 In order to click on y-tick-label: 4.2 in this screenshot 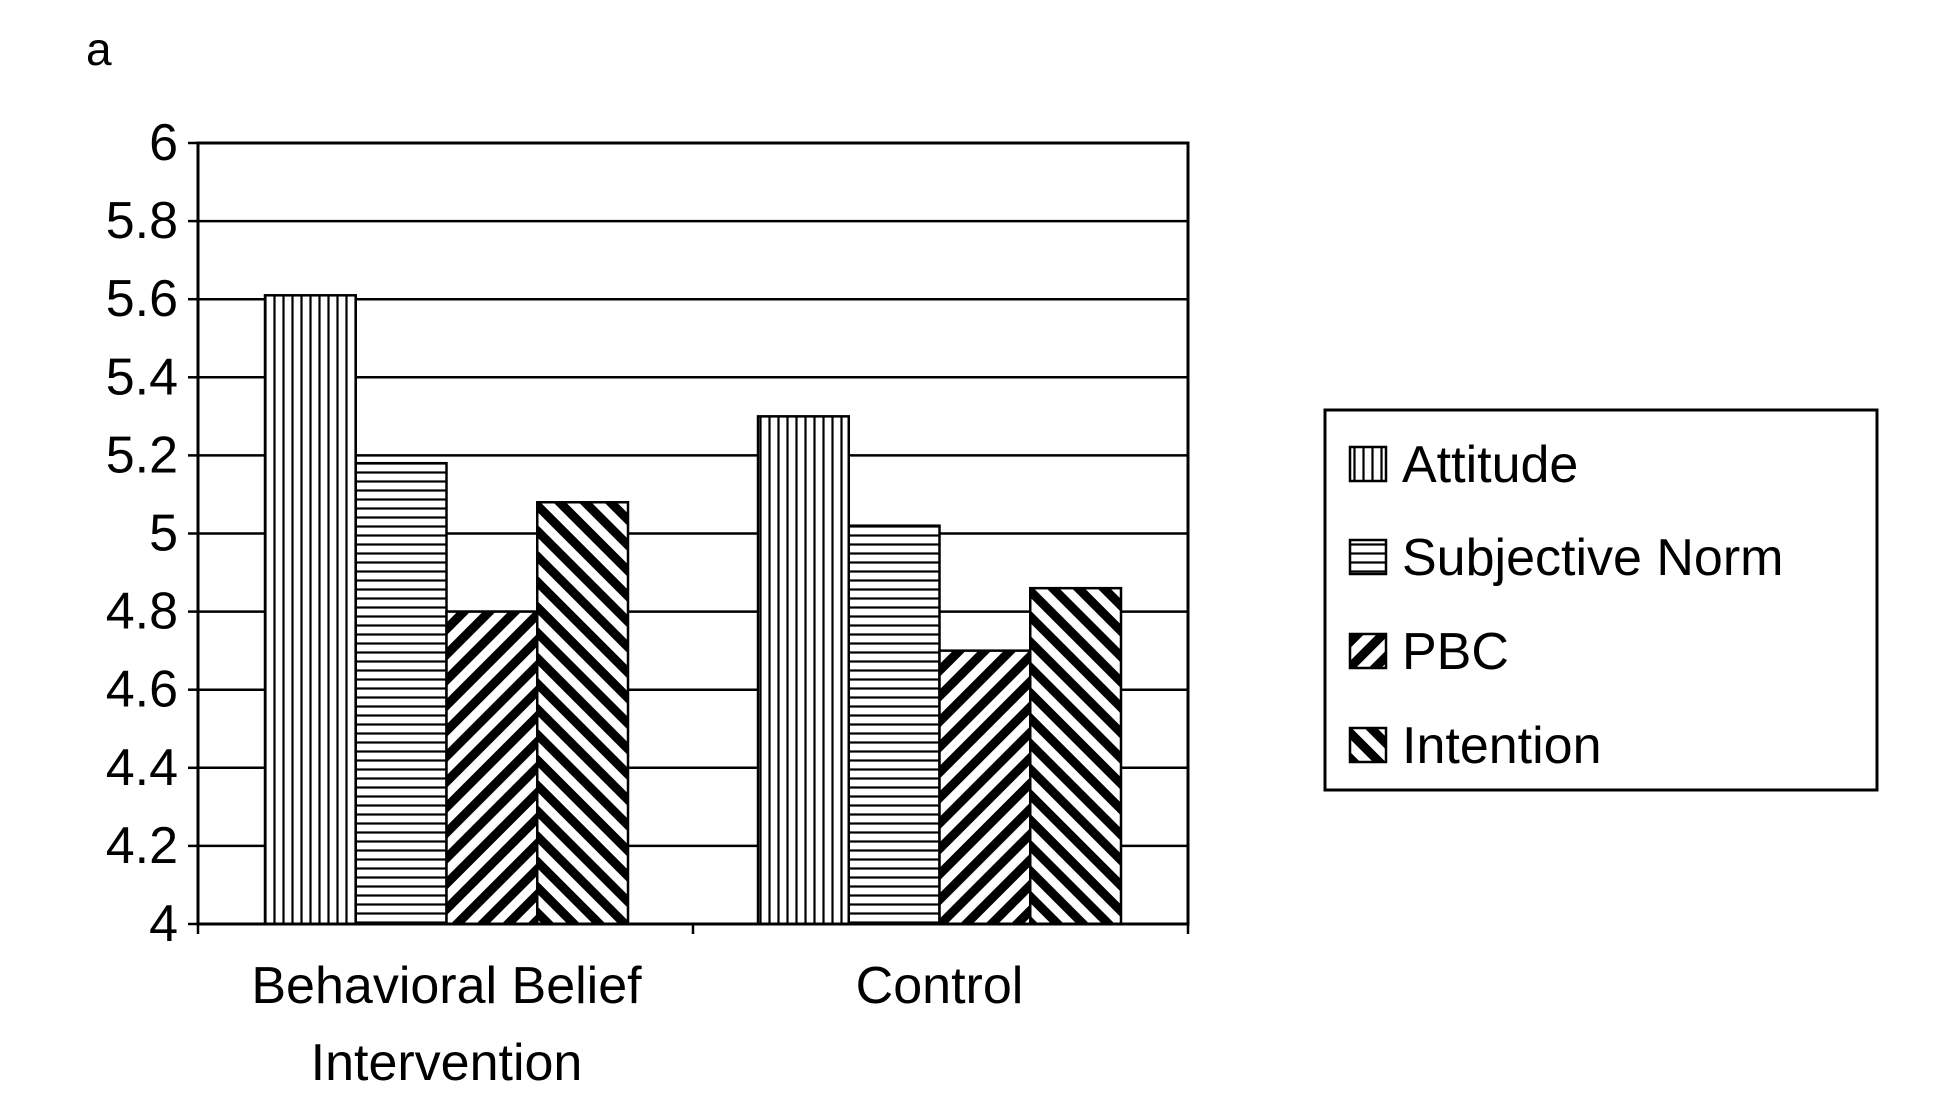, I will do `click(142, 846)`.